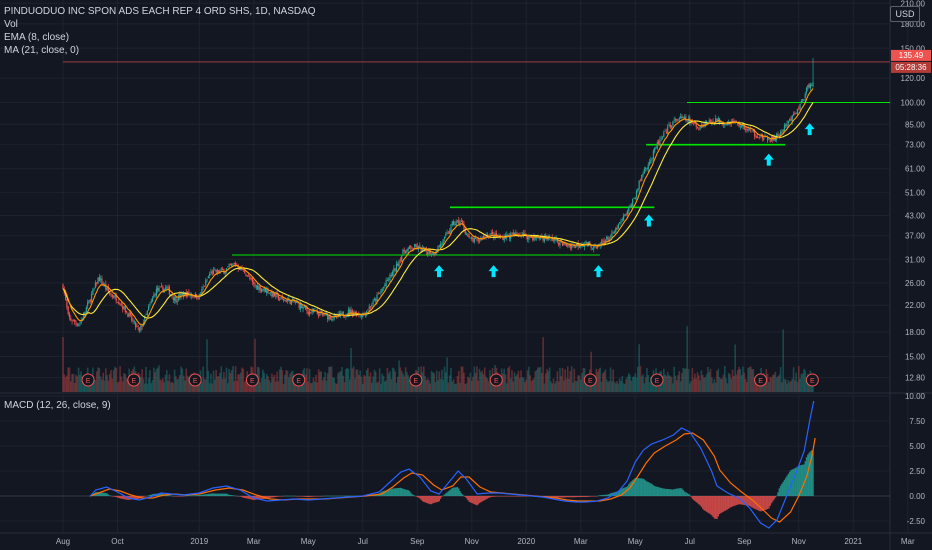 Image resolution: width=932 pixels, height=550 pixels. Describe the element at coordinates (11, 24) in the screenshot. I see `volume-legend: Vol` at that location.